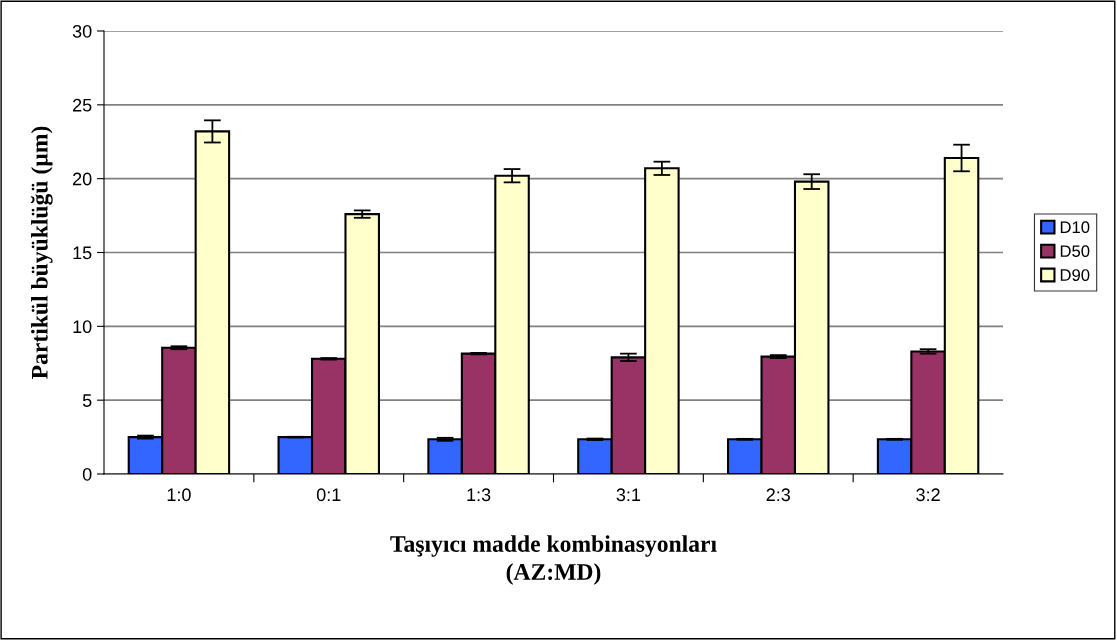 This screenshot has width=1117, height=640. Describe the element at coordinates (1075, 227) in the screenshot. I see `legend-label: D10` at that location.